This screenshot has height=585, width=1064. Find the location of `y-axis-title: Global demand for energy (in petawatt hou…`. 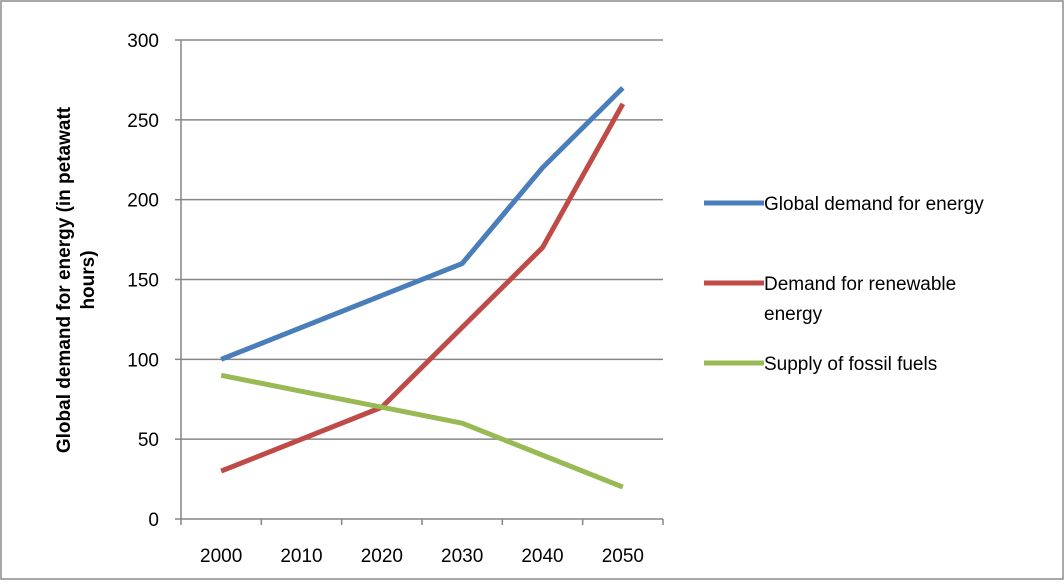

y-axis-title: Global demand for energy (in petawatt hou… is located at coordinates (76, 279).